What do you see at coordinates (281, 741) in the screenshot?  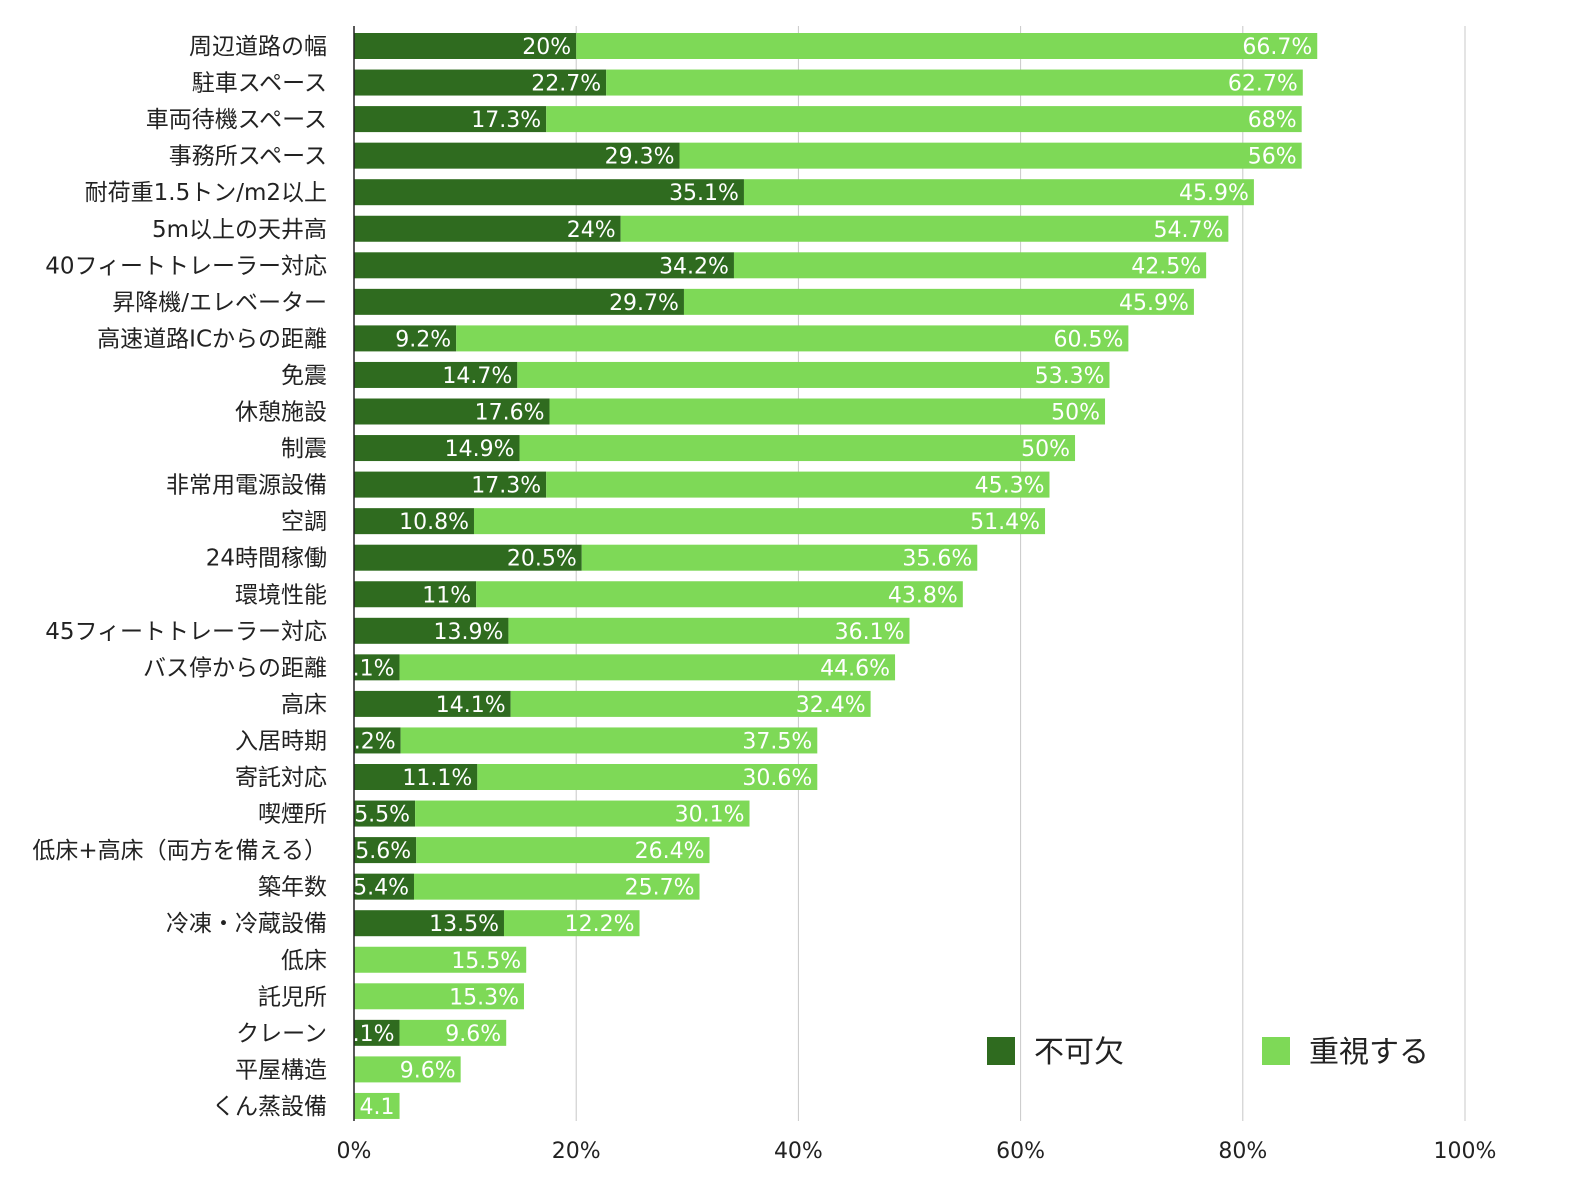 I see `category-label: 入居時期` at bounding box center [281, 741].